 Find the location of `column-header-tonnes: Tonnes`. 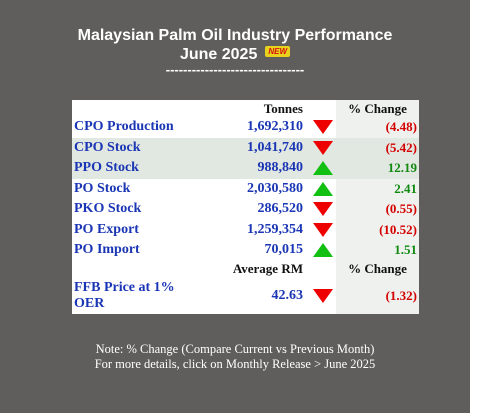

column-header-tonnes: Tonnes is located at coordinates (283, 108).